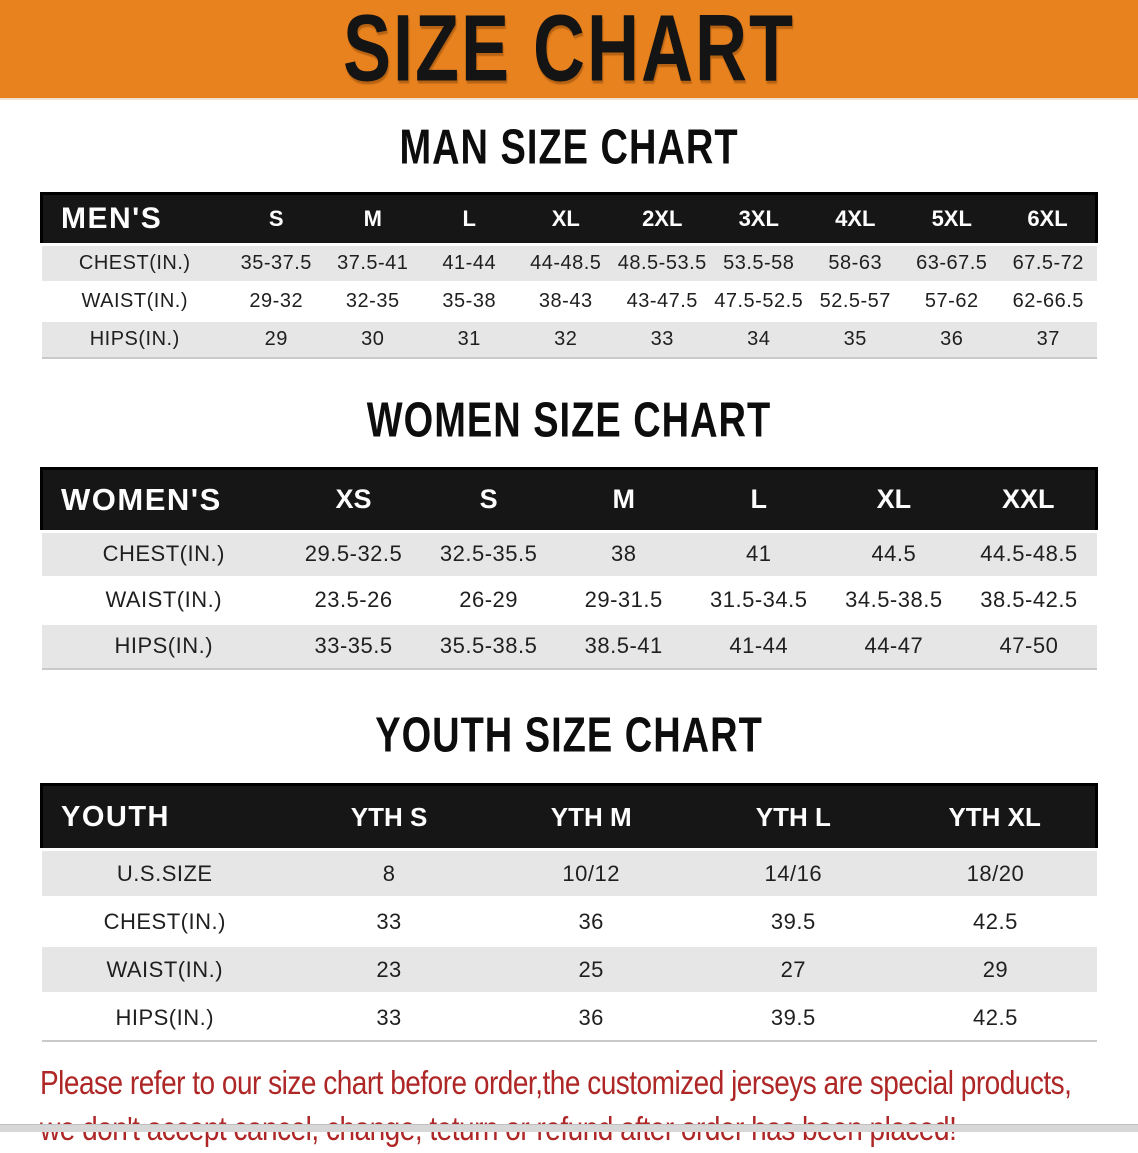 The image size is (1138, 1153). What do you see at coordinates (469, 302) in the screenshot?
I see `measurement-value-cell: 35-38` at bounding box center [469, 302].